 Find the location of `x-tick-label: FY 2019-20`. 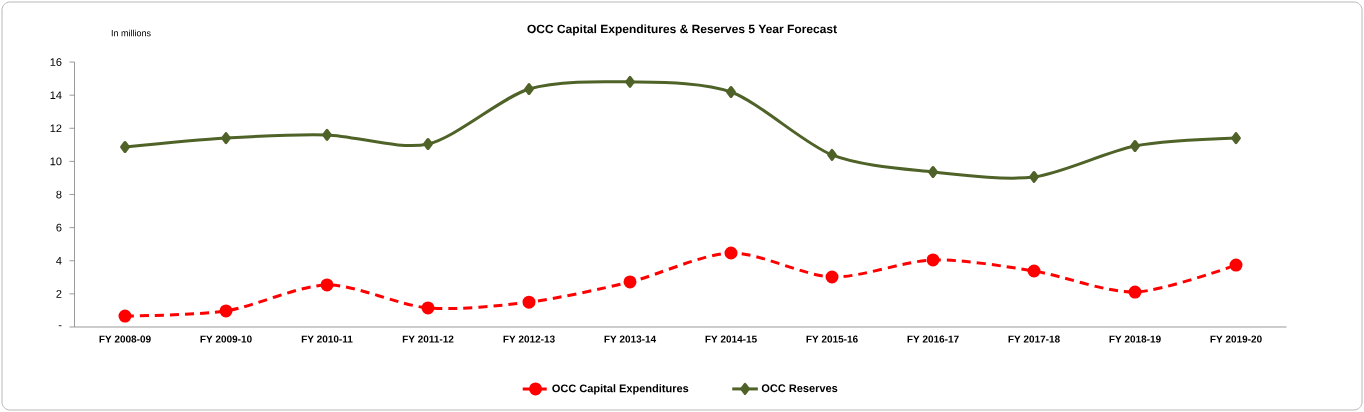

x-tick-label: FY 2019-20 is located at coordinates (1236, 339).